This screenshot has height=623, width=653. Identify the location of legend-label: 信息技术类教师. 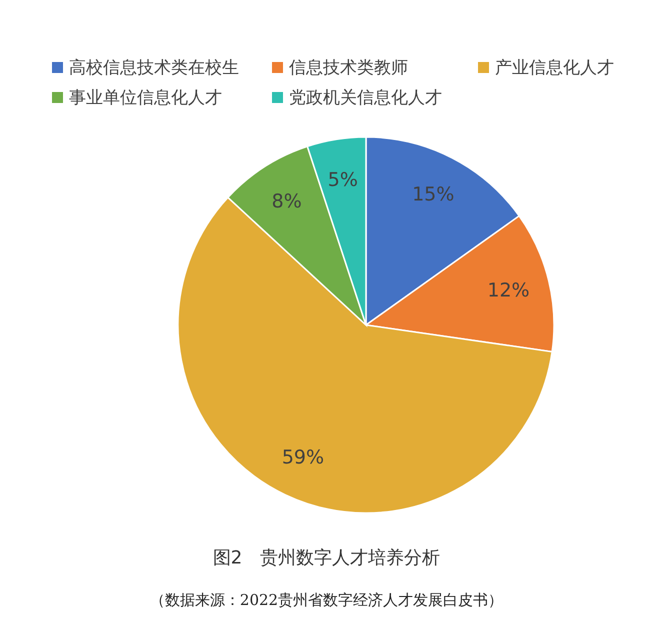
(348, 68).